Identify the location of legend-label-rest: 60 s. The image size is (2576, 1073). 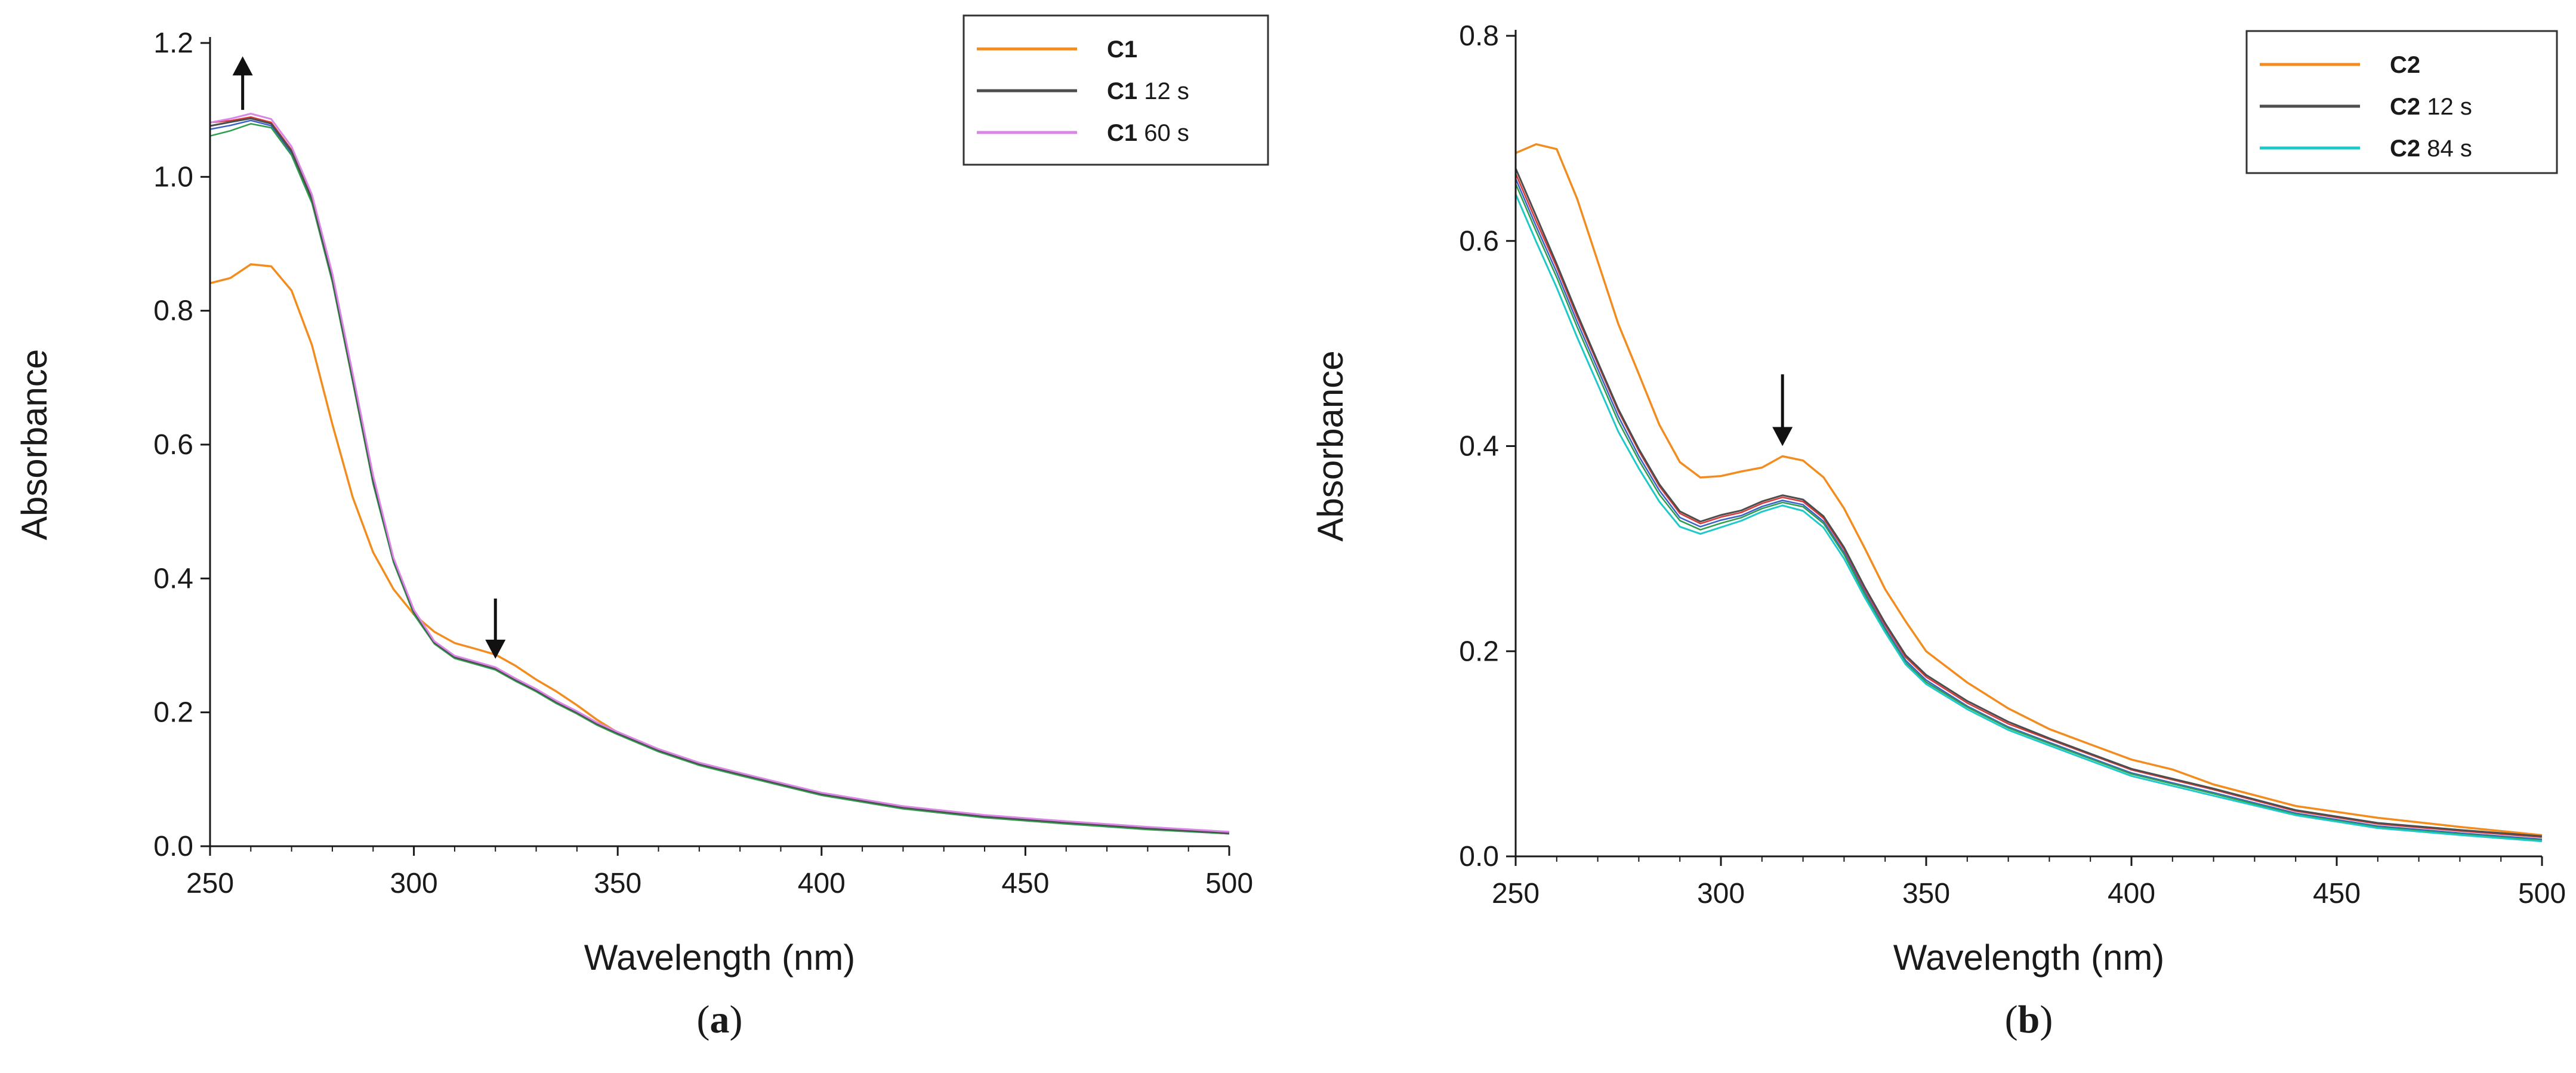
(1163, 133).